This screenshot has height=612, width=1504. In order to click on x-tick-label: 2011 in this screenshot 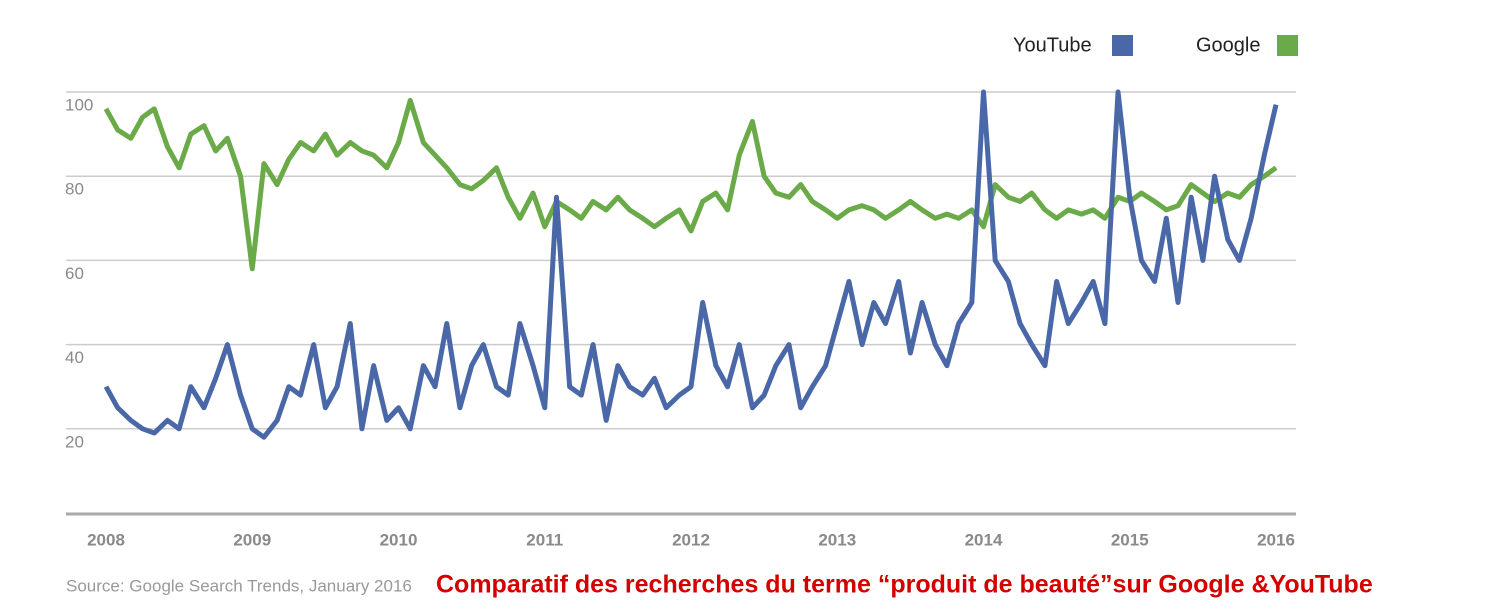, I will do `click(544, 539)`.